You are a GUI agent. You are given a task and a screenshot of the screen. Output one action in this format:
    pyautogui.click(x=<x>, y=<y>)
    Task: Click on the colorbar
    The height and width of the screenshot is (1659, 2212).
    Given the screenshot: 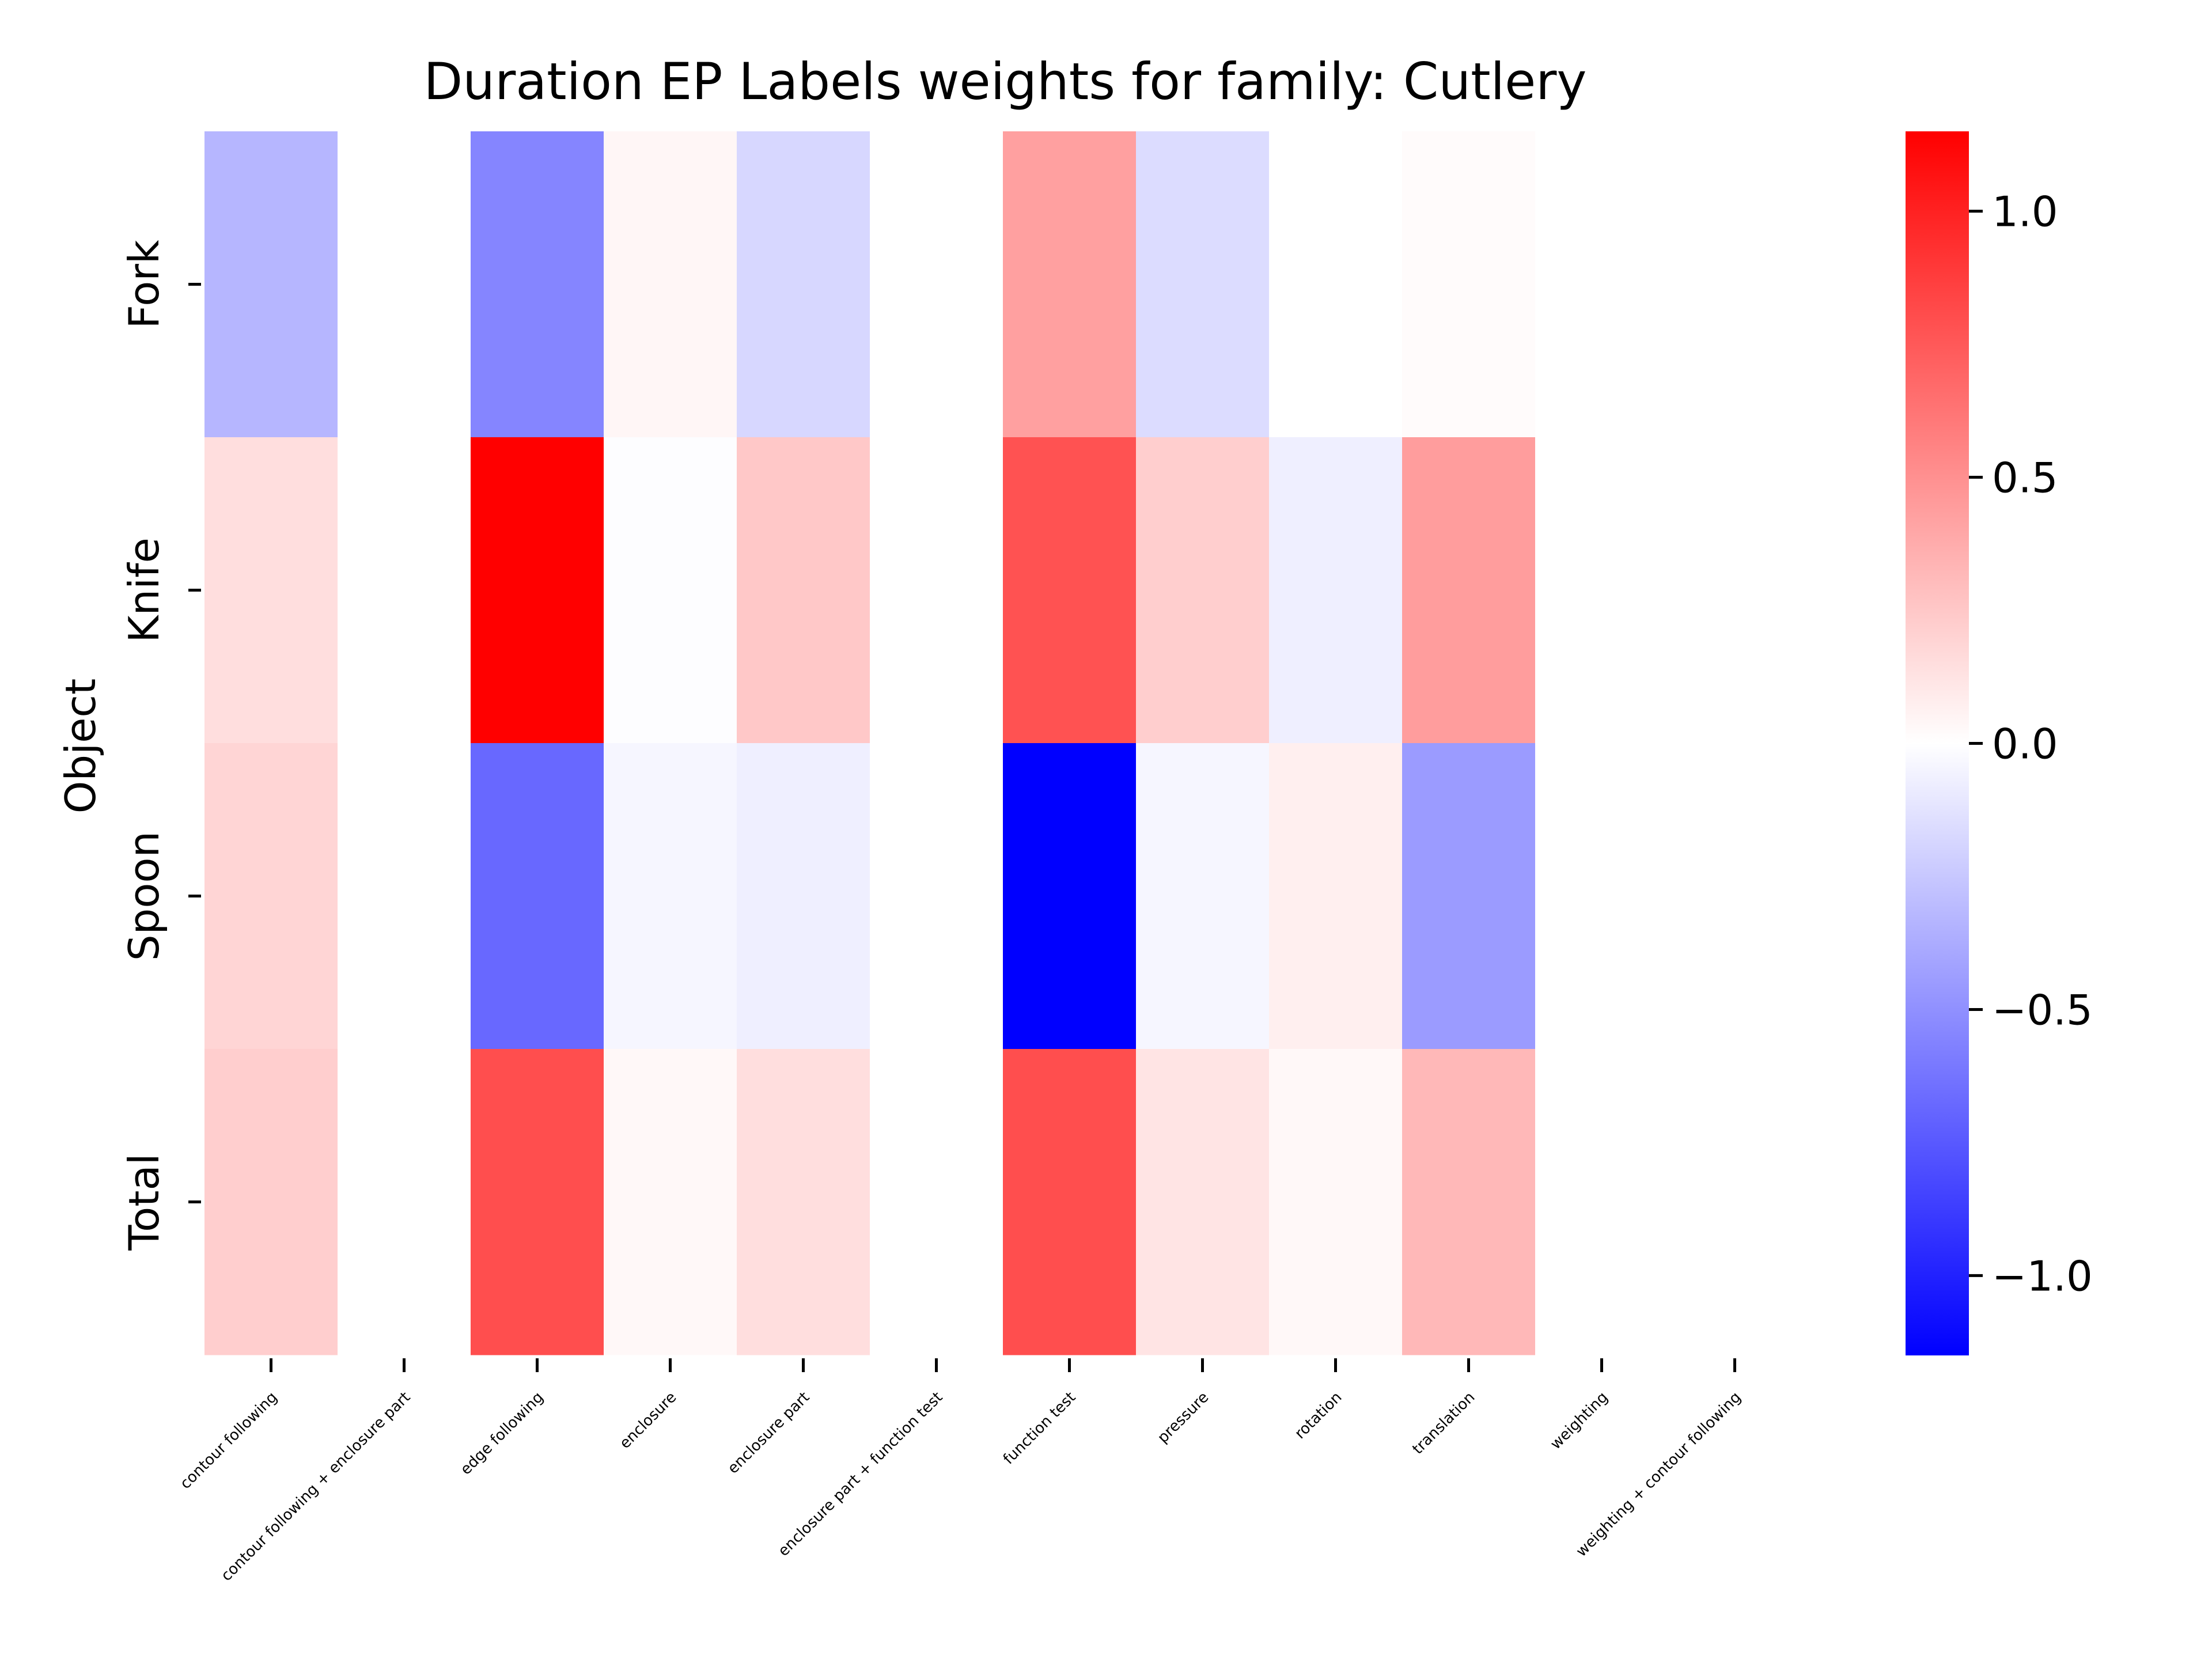 What is the action you would take?
    pyautogui.click(x=1937, y=743)
    